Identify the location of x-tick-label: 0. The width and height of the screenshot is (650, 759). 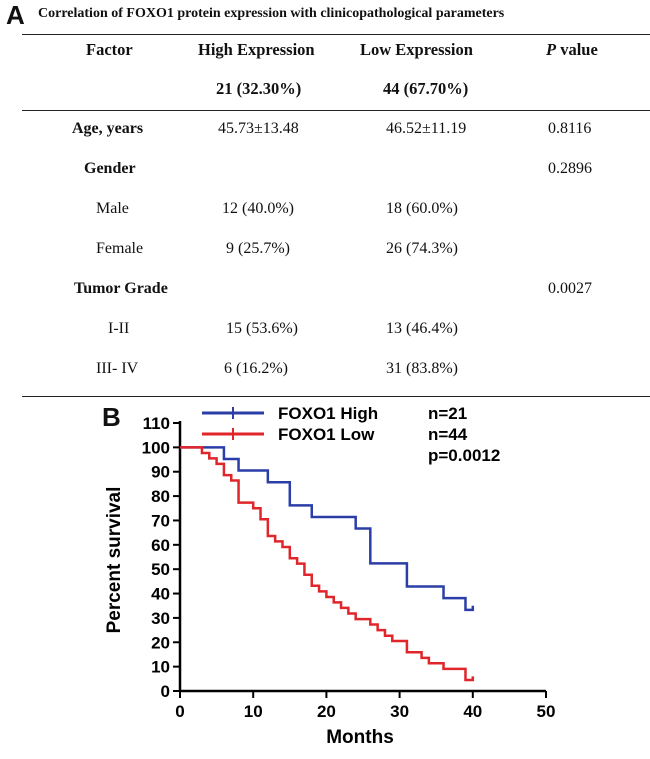
(179, 711).